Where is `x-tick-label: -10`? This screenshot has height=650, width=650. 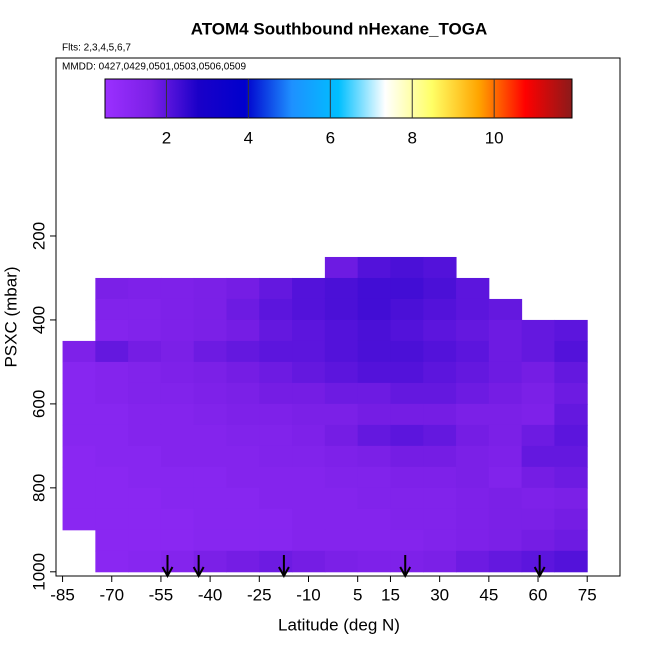
x-tick-label: -10 is located at coordinates (308, 594).